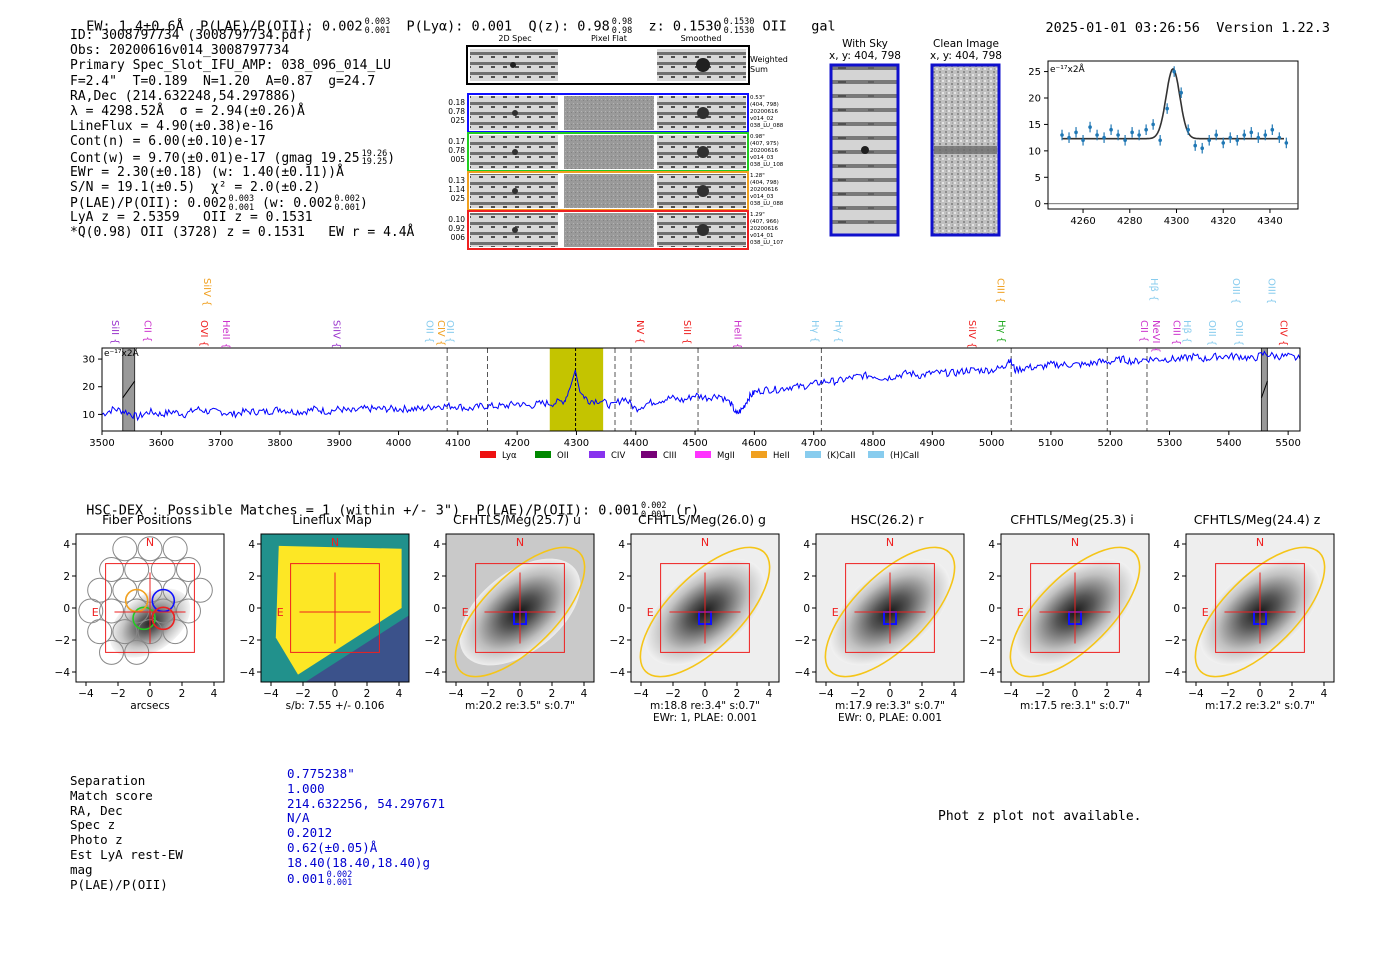 Image resolution: width=1400 pixels, height=953 pixels. What do you see at coordinates (347, 199) in the screenshot?
I see `info-plae-b-hi: 0.002` at bounding box center [347, 199].